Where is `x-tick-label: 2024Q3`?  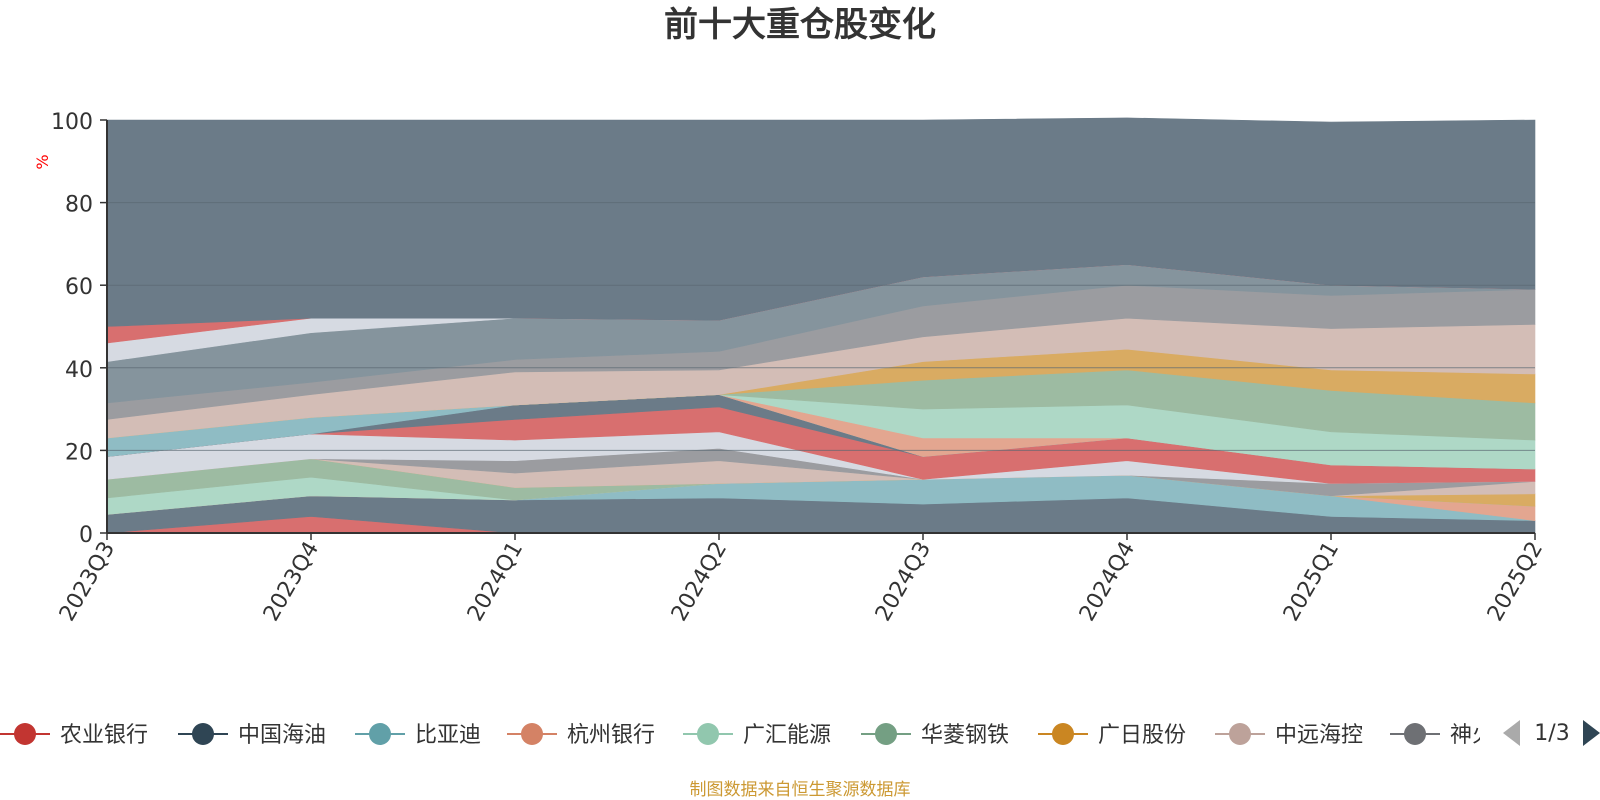 x-tick-label: 2024Q3 is located at coordinates (903, 582).